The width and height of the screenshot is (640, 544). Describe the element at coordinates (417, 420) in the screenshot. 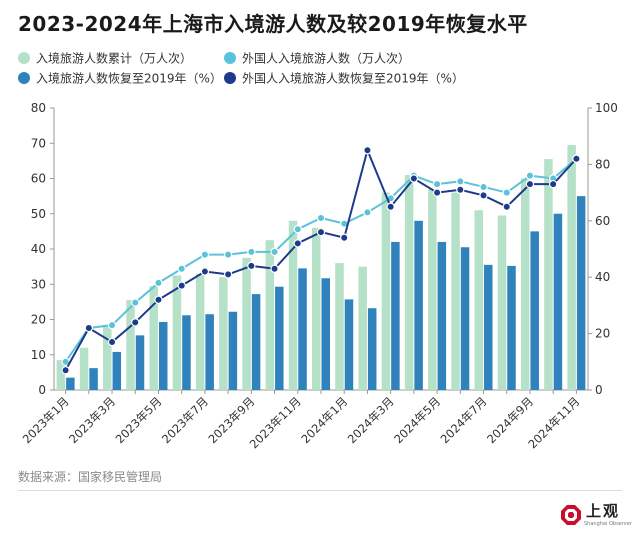

I see `x-axis-tick-label: 2024年5月` at that location.